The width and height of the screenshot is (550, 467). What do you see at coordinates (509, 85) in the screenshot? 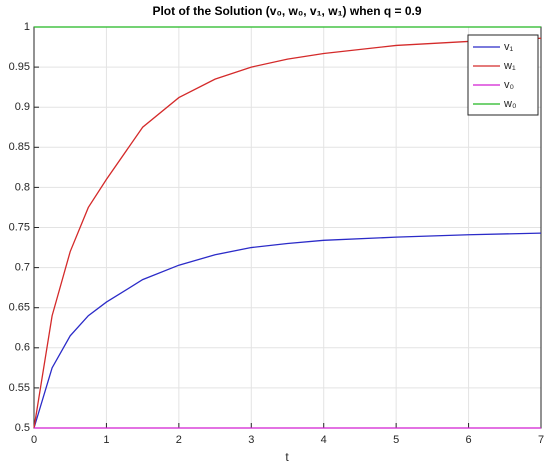
I see `legend-label: v₀` at bounding box center [509, 85].